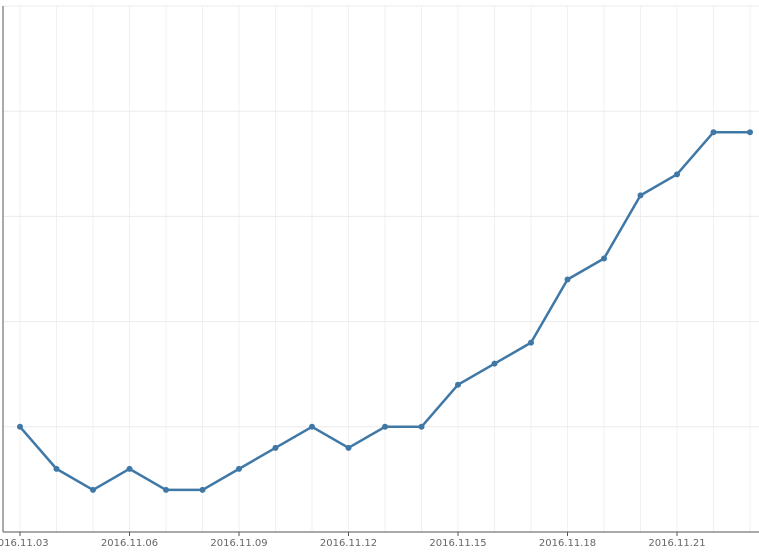 This screenshot has width=759, height=556. Describe the element at coordinates (129, 543) in the screenshot. I see `x-tick-label: 2016.11.06` at that location.